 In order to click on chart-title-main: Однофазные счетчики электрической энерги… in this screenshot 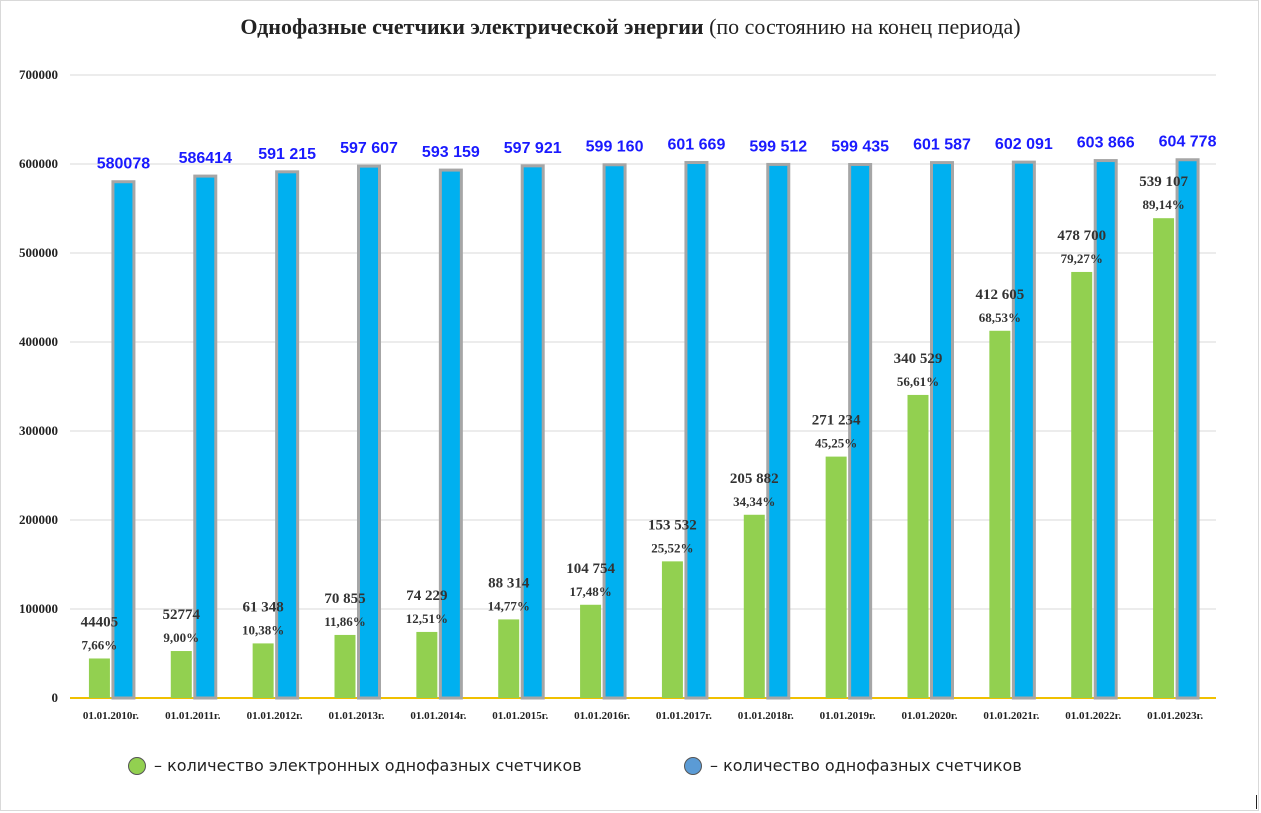, I will do `click(472, 26)`.